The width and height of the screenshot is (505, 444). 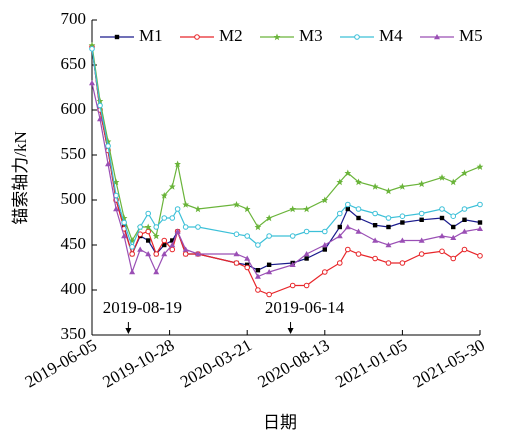 What do you see at coordinates (74, 198) in the screenshot?
I see `y-tick-label: 500` at bounding box center [74, 198].